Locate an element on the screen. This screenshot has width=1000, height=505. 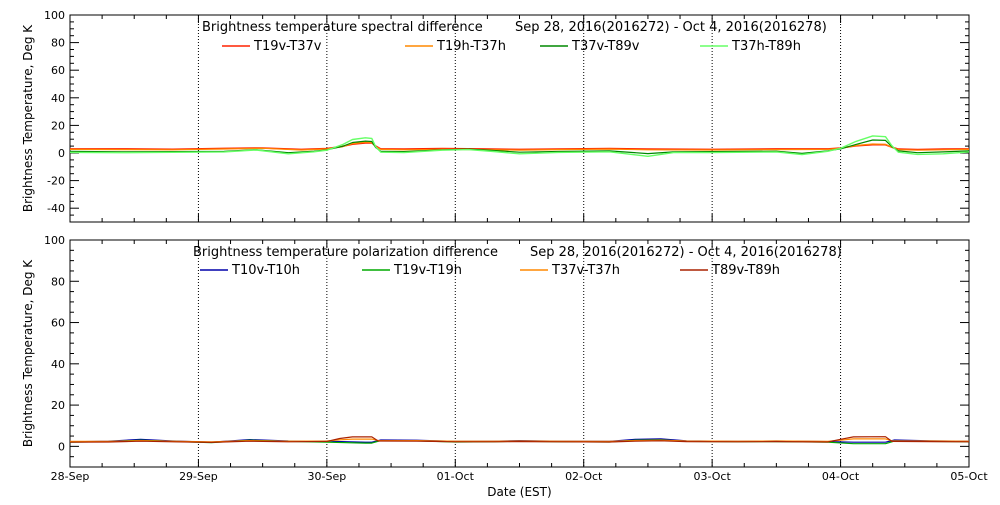
legend-label: T10v-T10h is located at coordinates (265, 270).